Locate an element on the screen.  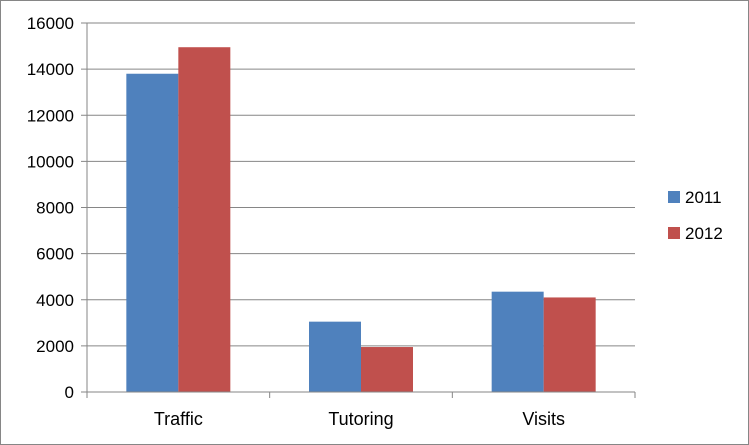
legend: 2011 2012 is located at coordinates (695, 215).